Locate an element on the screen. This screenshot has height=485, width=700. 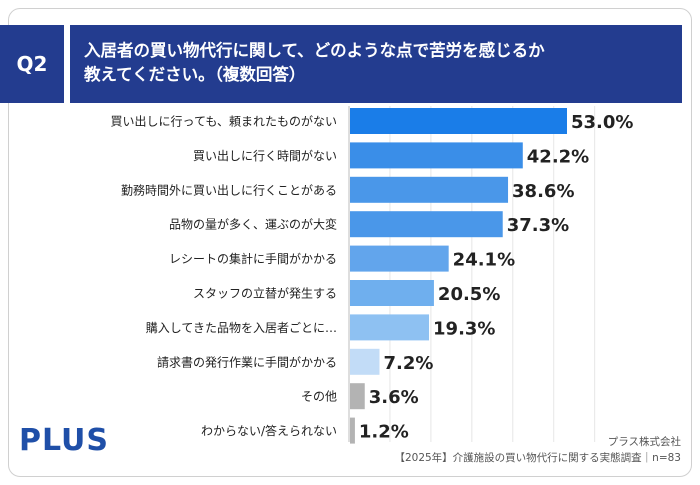
category-label: レシートの集計に手間がかかる is located at coordinates (253, 258).